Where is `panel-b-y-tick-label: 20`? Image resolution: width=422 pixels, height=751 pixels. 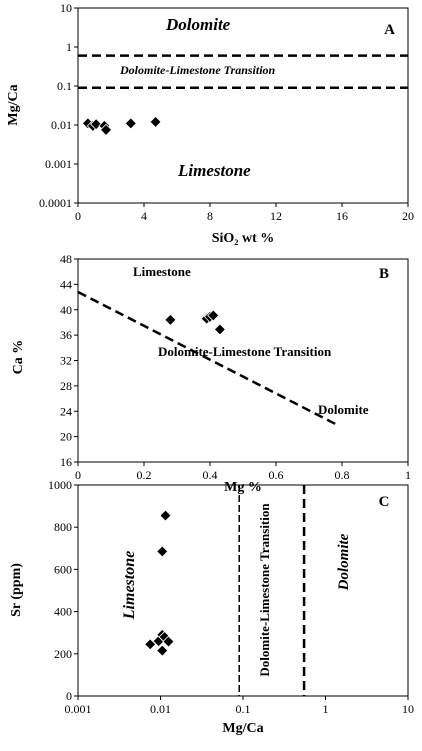 panel-b-y-tick-label: 20 is located at coordinates (66, 437).